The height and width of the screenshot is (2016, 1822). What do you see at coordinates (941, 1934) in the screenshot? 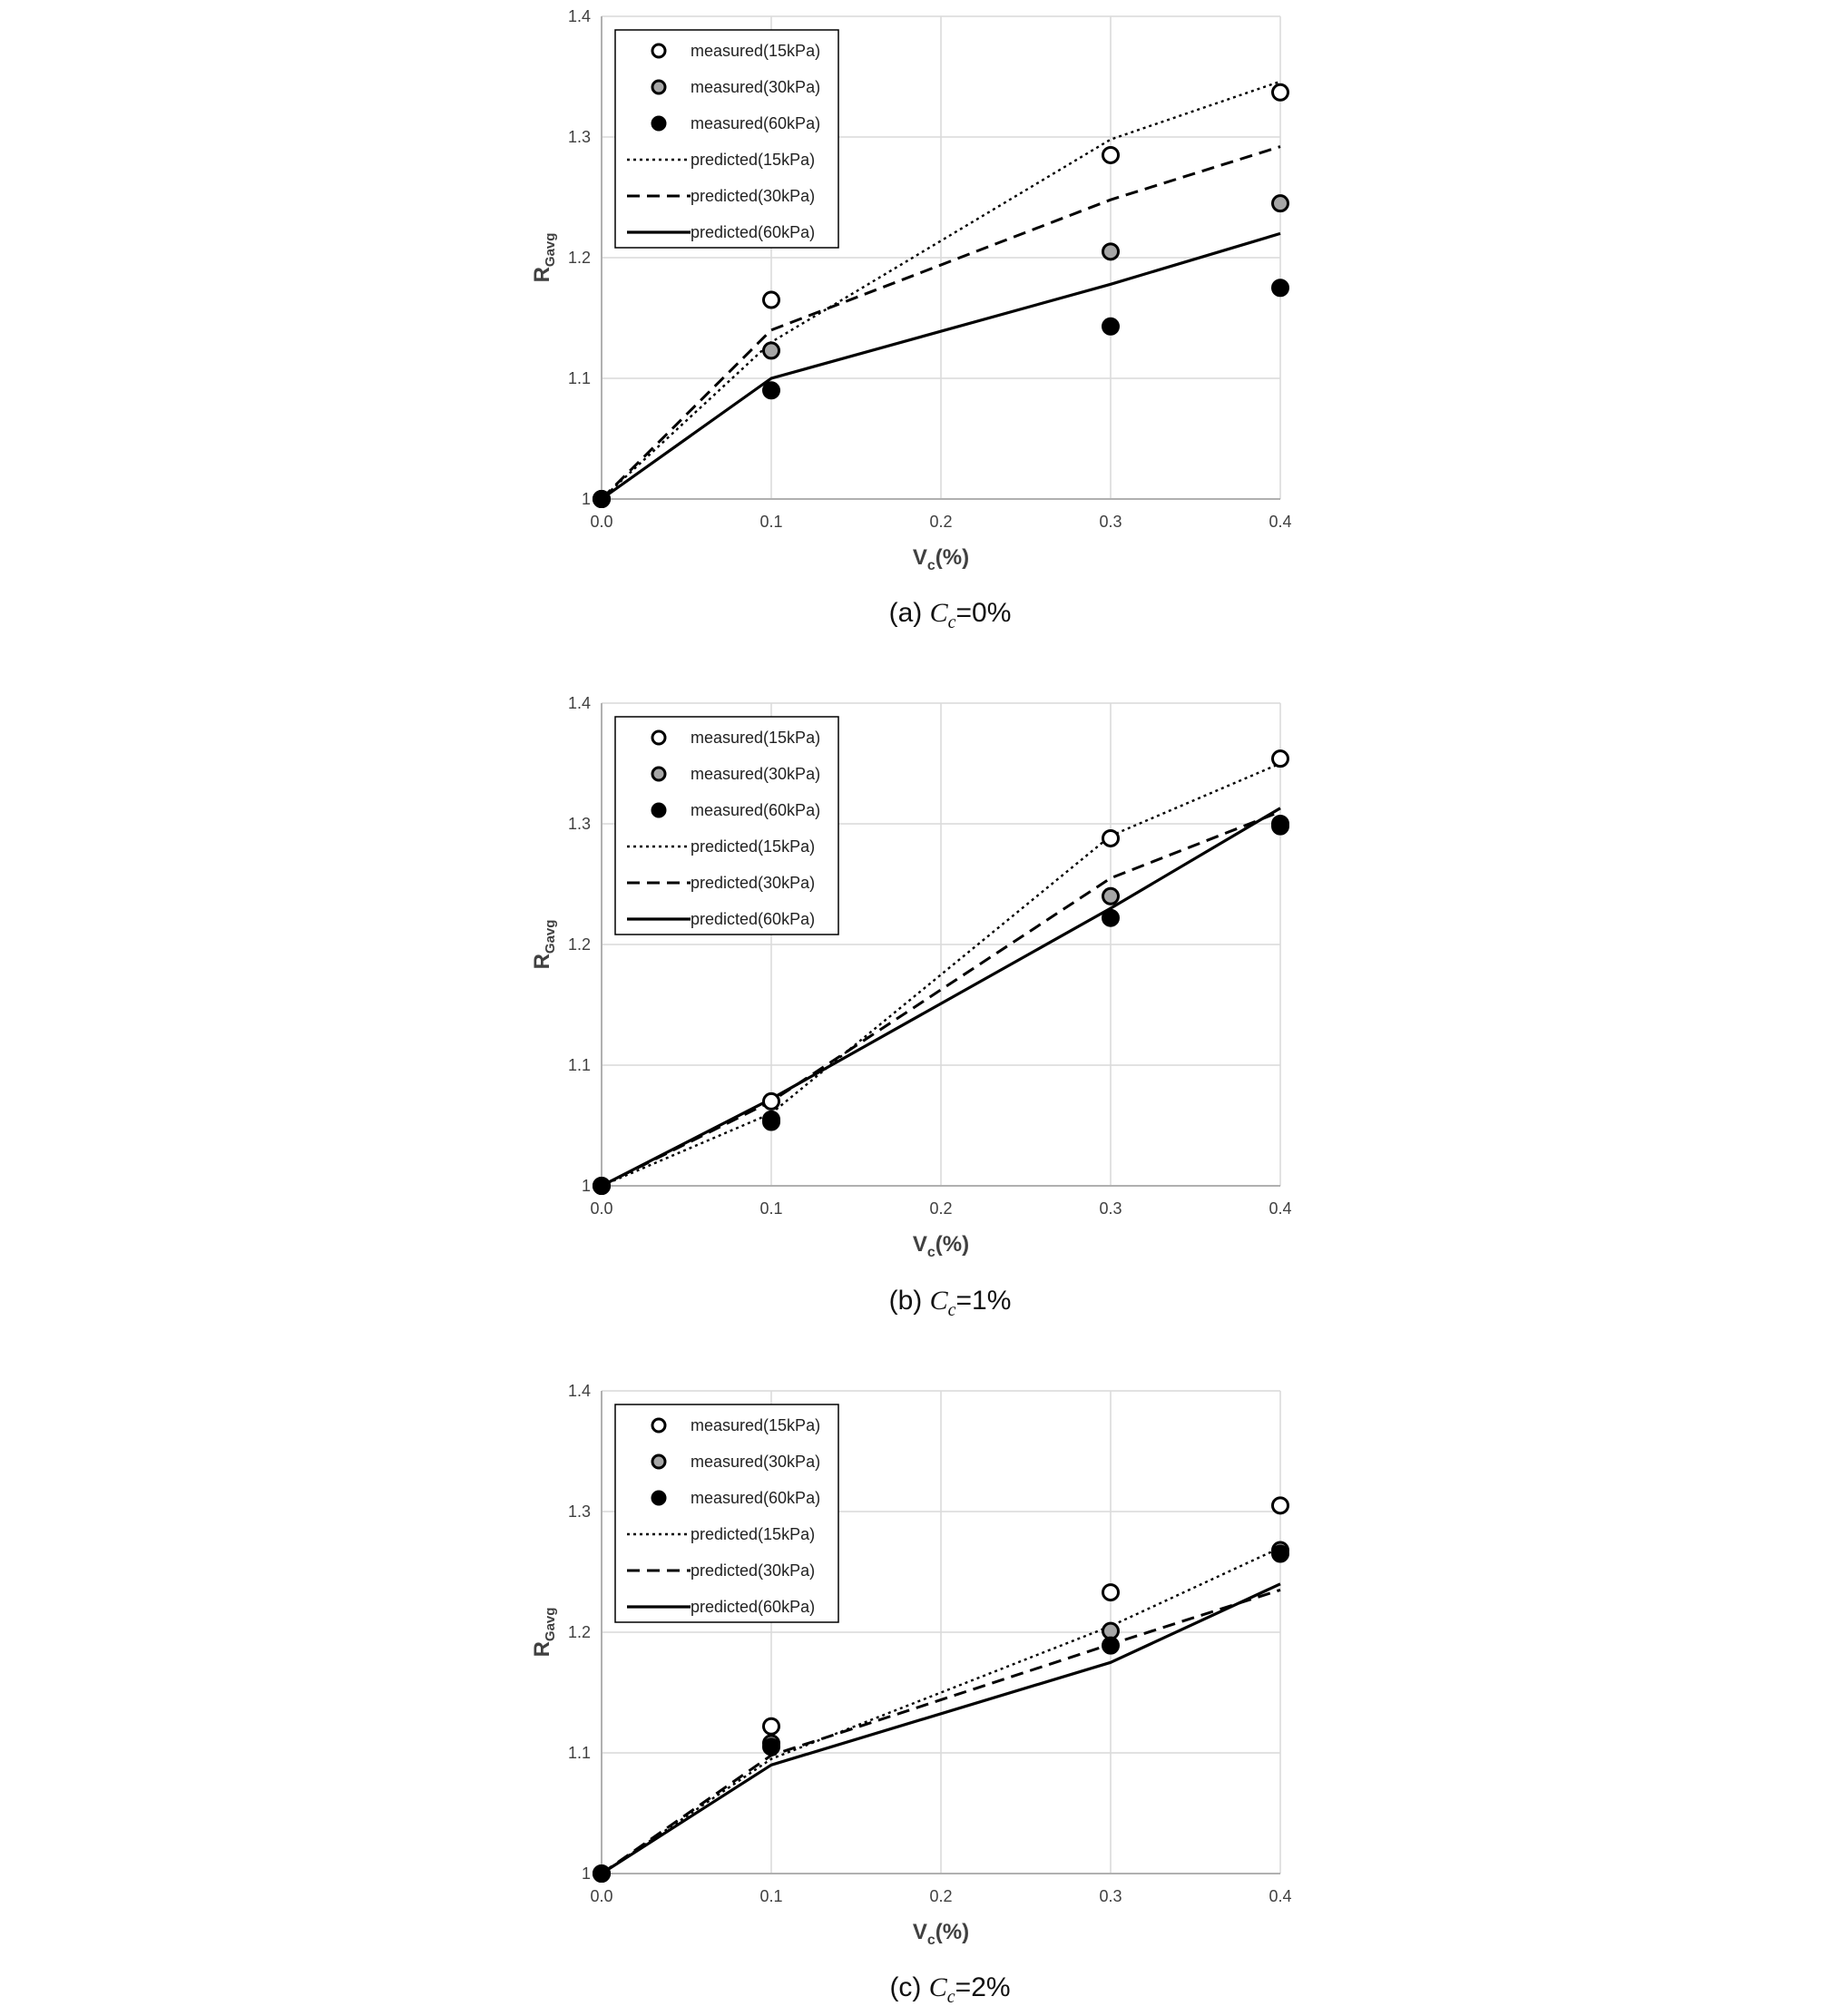
I see `x-axis-label: Vc(%)` at bounding box center [941, 1934].